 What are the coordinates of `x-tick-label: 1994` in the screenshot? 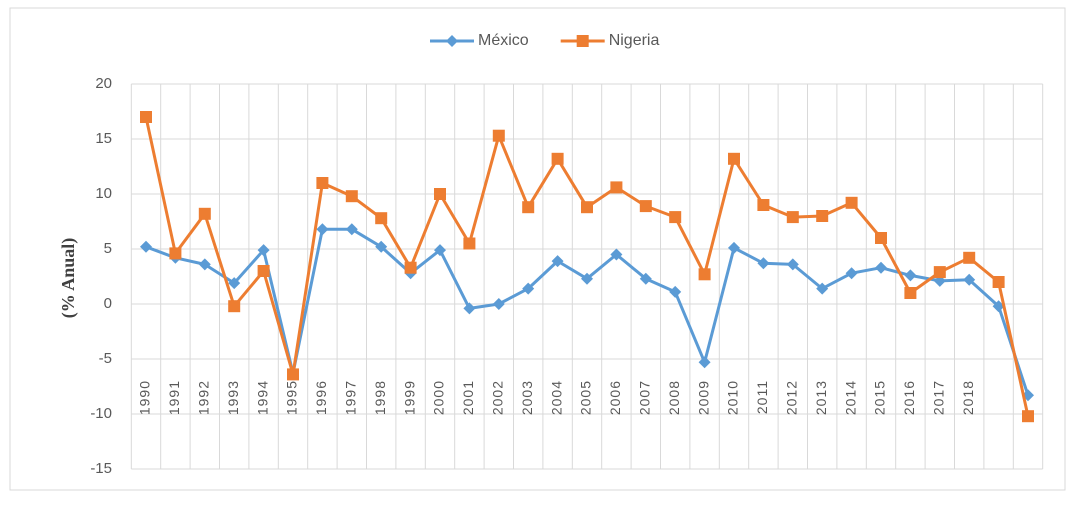 It's located at (262, 397).